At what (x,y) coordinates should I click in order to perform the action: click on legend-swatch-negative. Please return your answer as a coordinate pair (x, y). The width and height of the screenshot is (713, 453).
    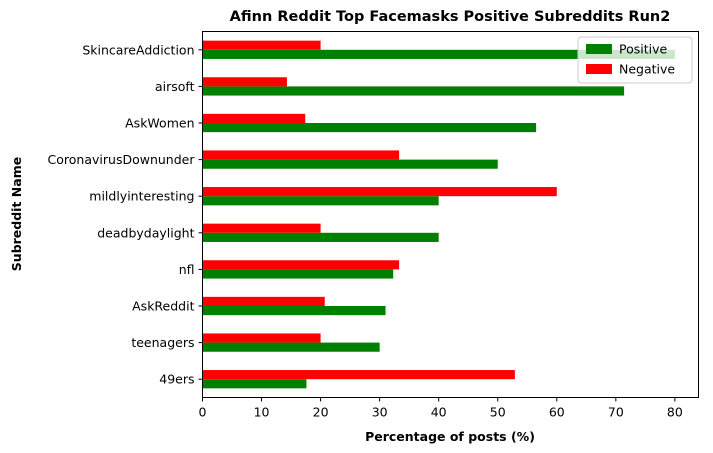
    Looking at the image, I should click on (599, 69).